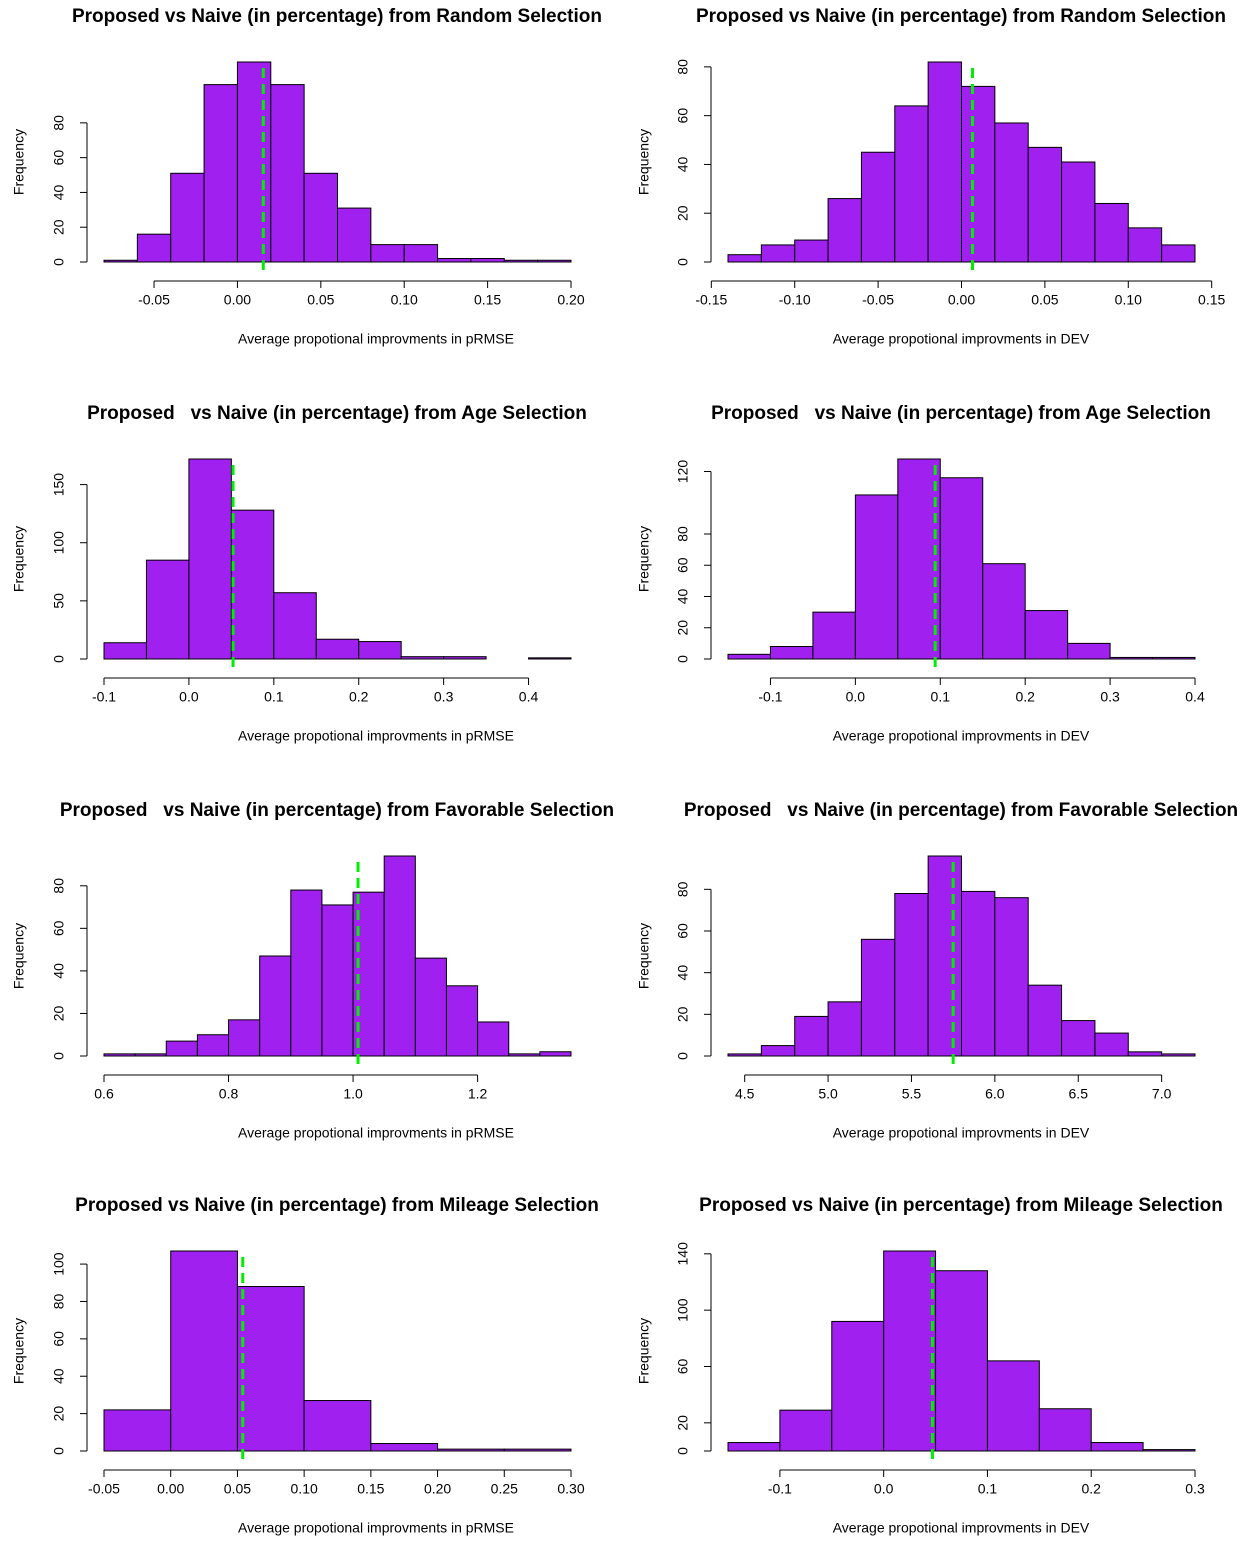  What do you see at coordinates (104, 697) in the screenshot?
I see `x-tick-label: -0.1` at bounding box center [104, 697].